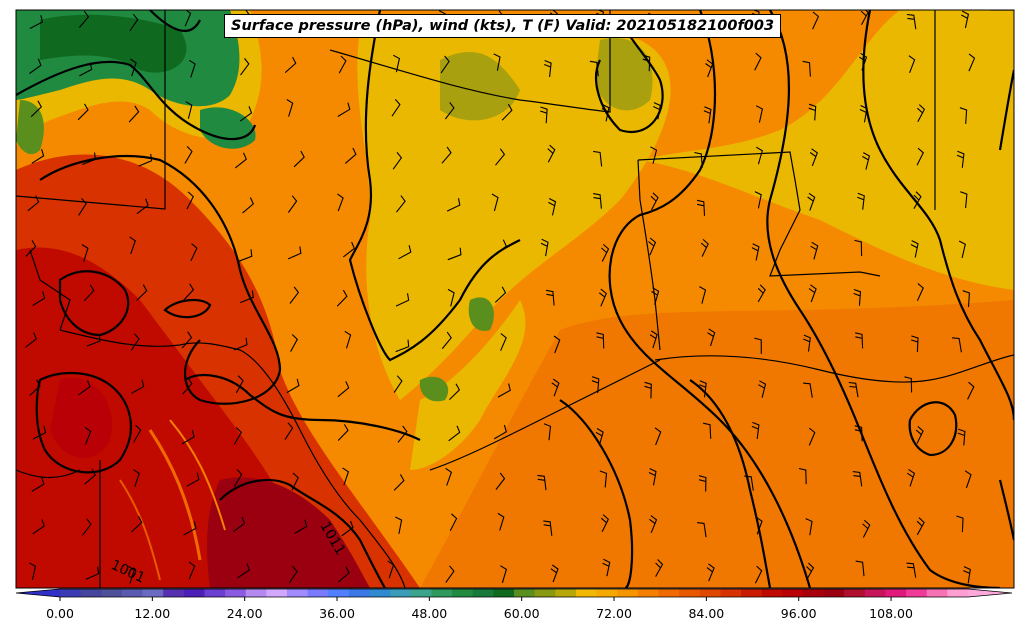  I want to click on colorbar-tick-label: 36.00, so click(337, 613).